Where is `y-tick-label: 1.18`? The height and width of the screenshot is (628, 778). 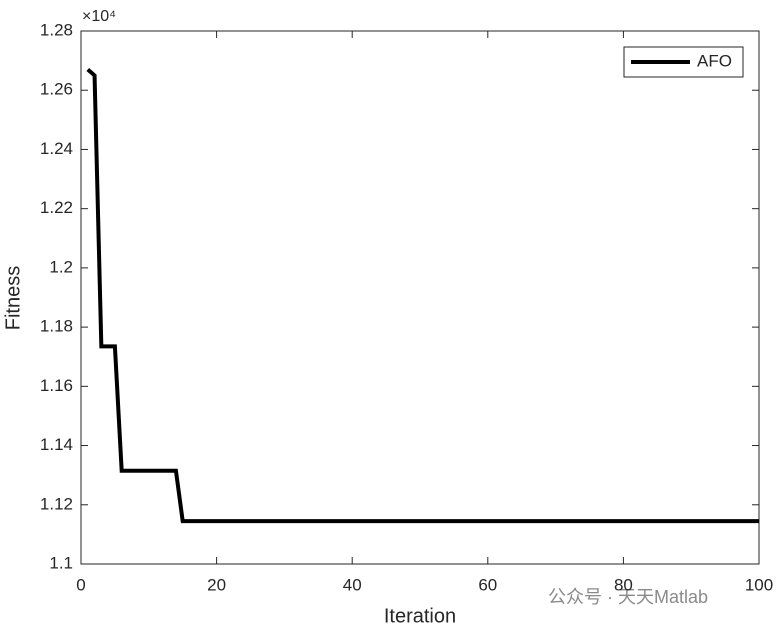
y-tick-label: 1.18 is located at coordinates (56, 326).